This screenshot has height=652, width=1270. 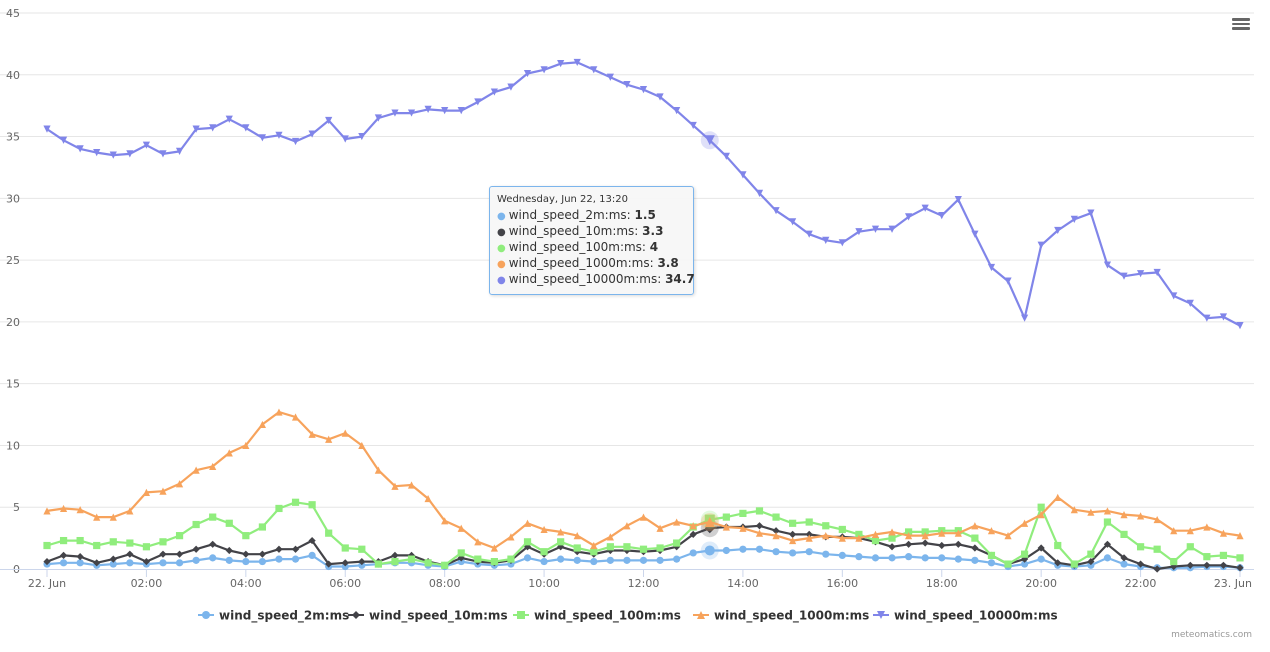 I want to click on x-tick-label: 16:00, so click(x=842, y=583).